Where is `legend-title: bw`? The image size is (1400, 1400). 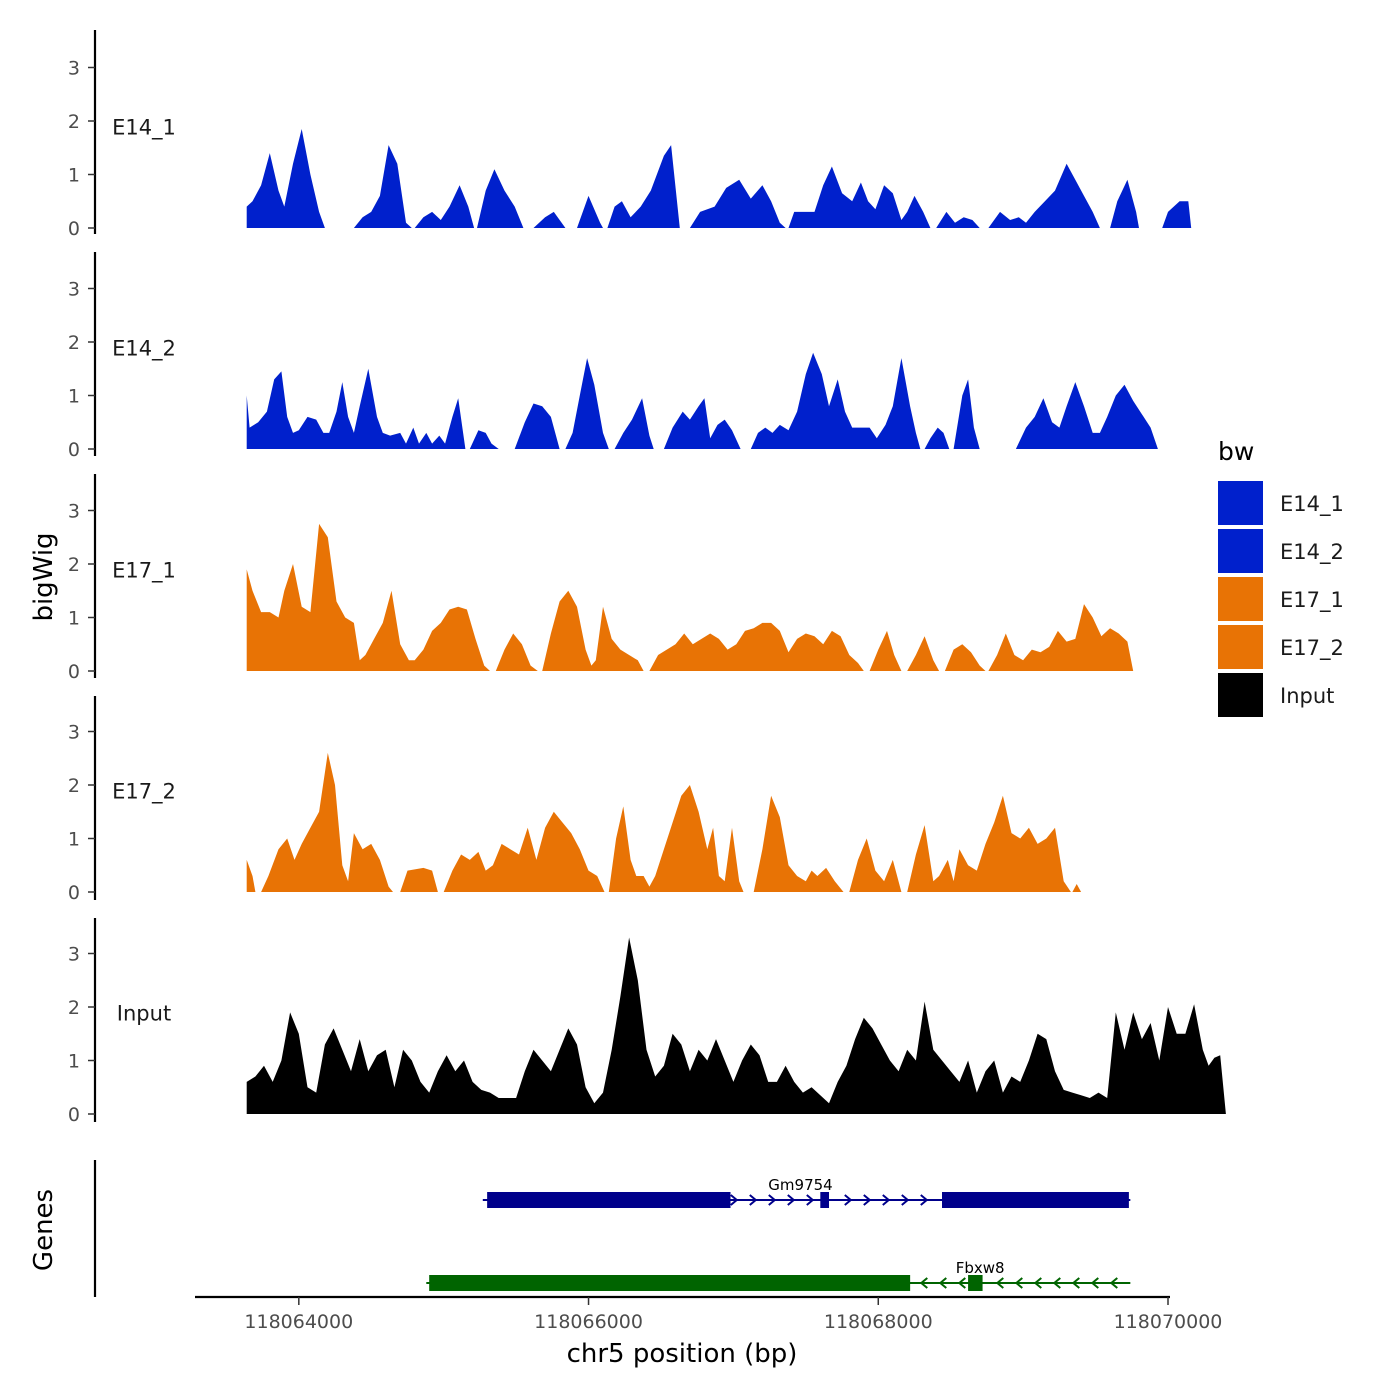
legend-title: bw is located at coordinates (1236, 451).